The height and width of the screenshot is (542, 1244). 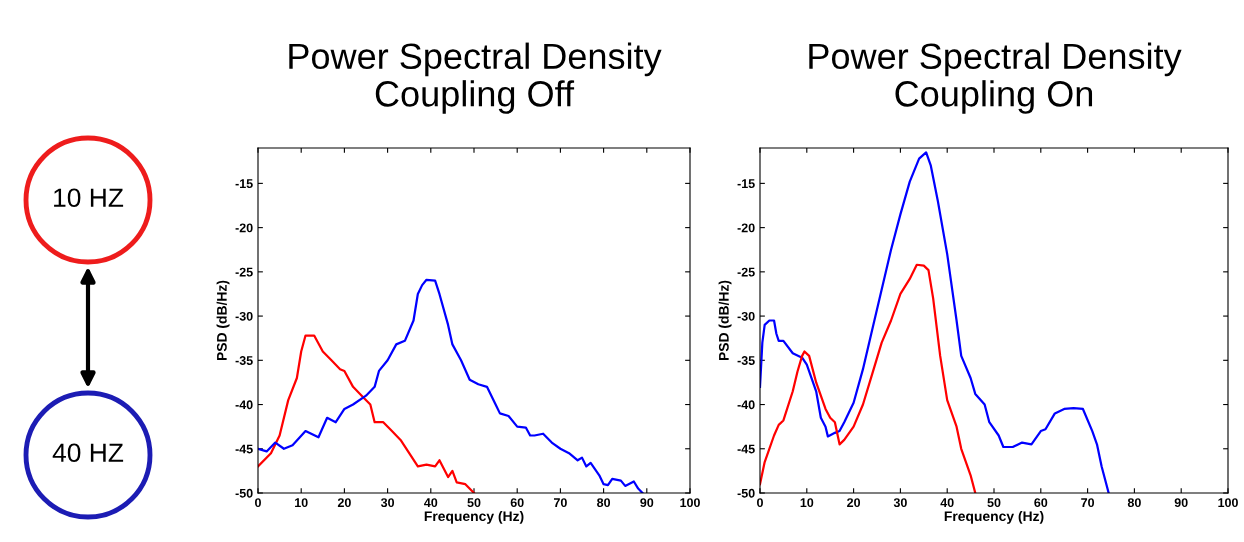 What do you see at coordinates (995, 78) in the screenshot?
I see `chart-title: Power Spectral Density Coupling On` at bounding box center [995, 78].